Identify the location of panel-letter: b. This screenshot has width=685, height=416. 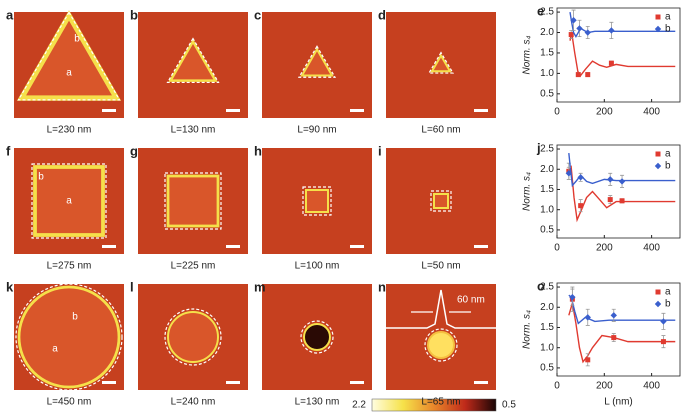
(134, 14).